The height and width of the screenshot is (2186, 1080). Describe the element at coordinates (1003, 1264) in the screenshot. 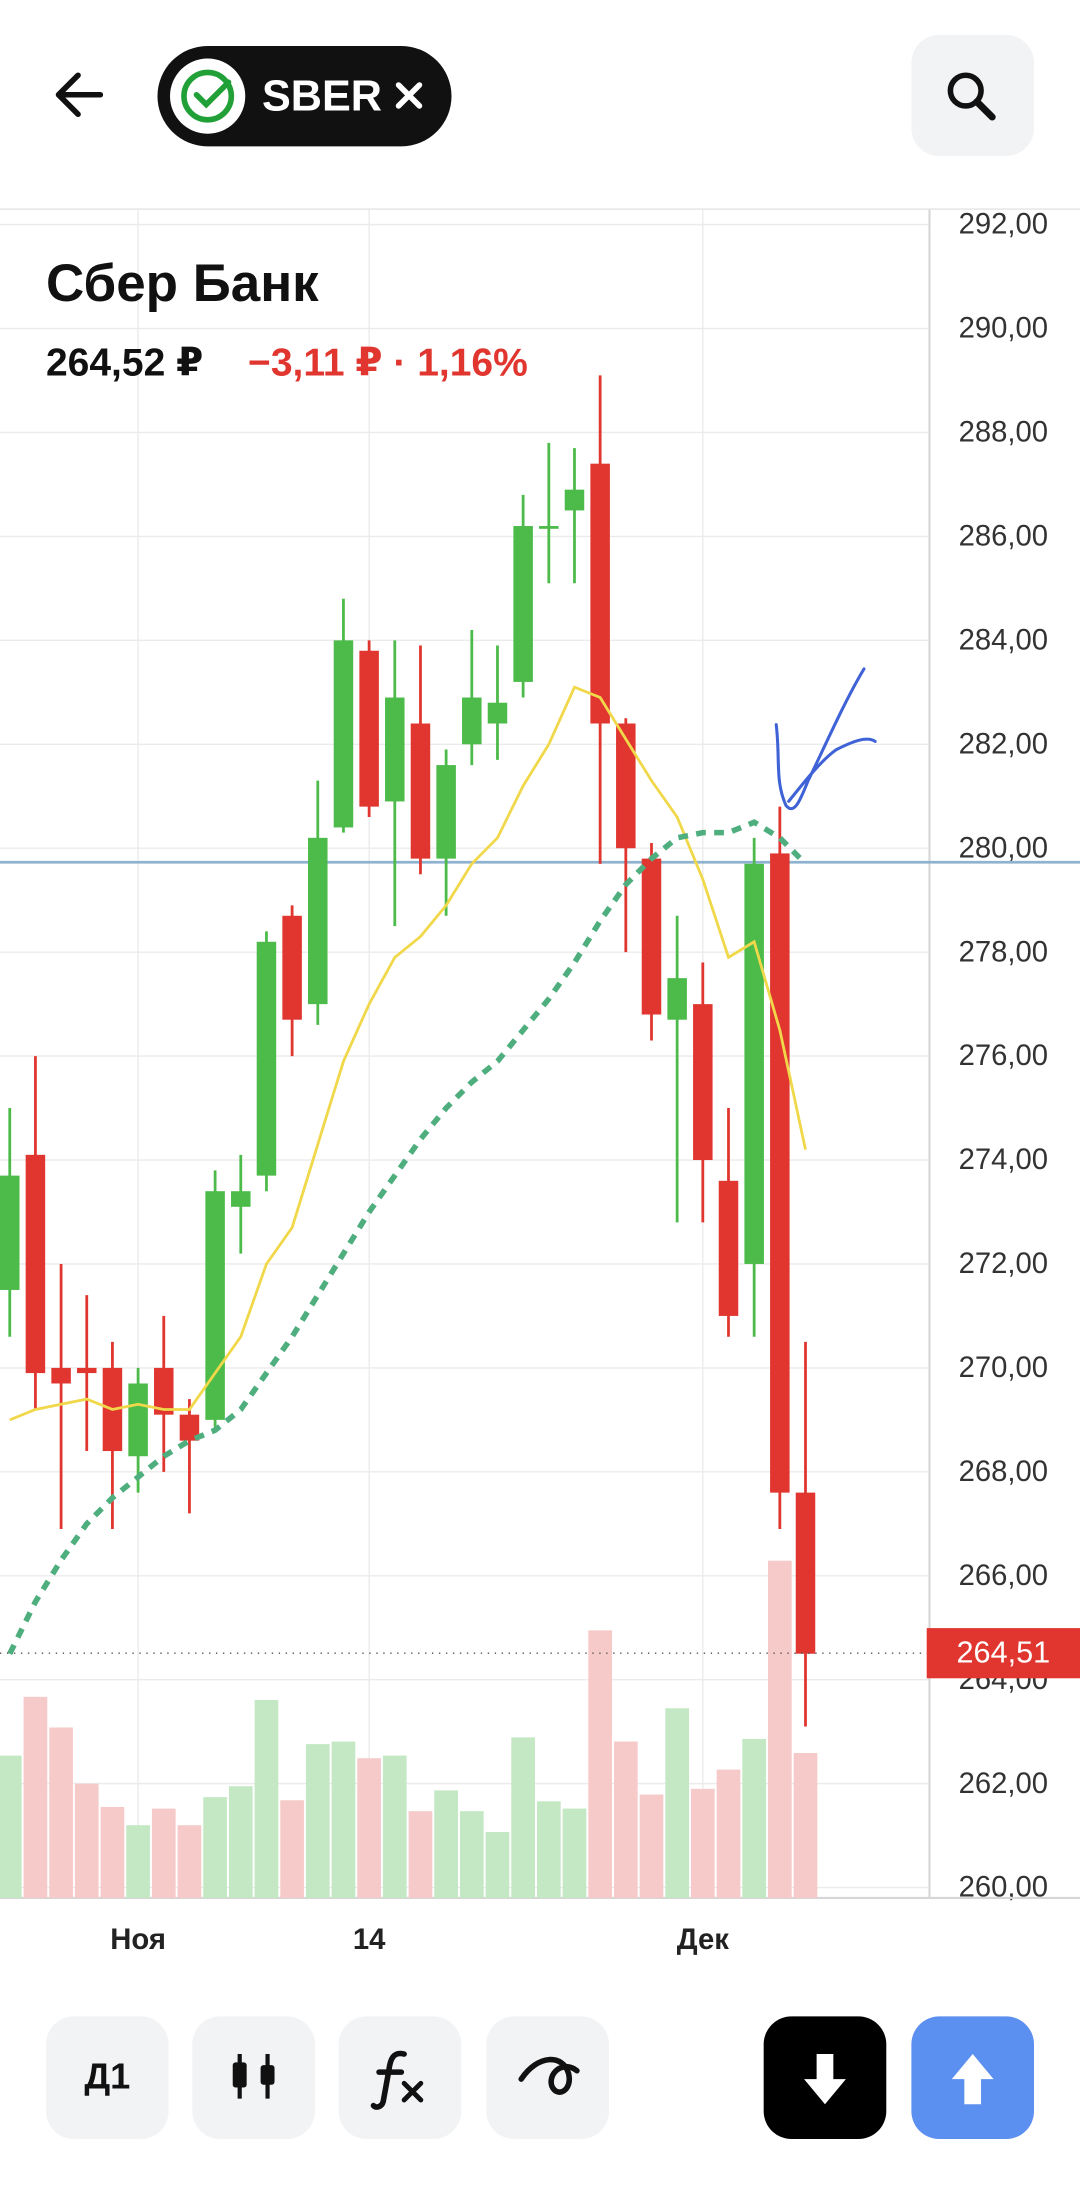

I see `y-tick-label: 272,00` at that location.